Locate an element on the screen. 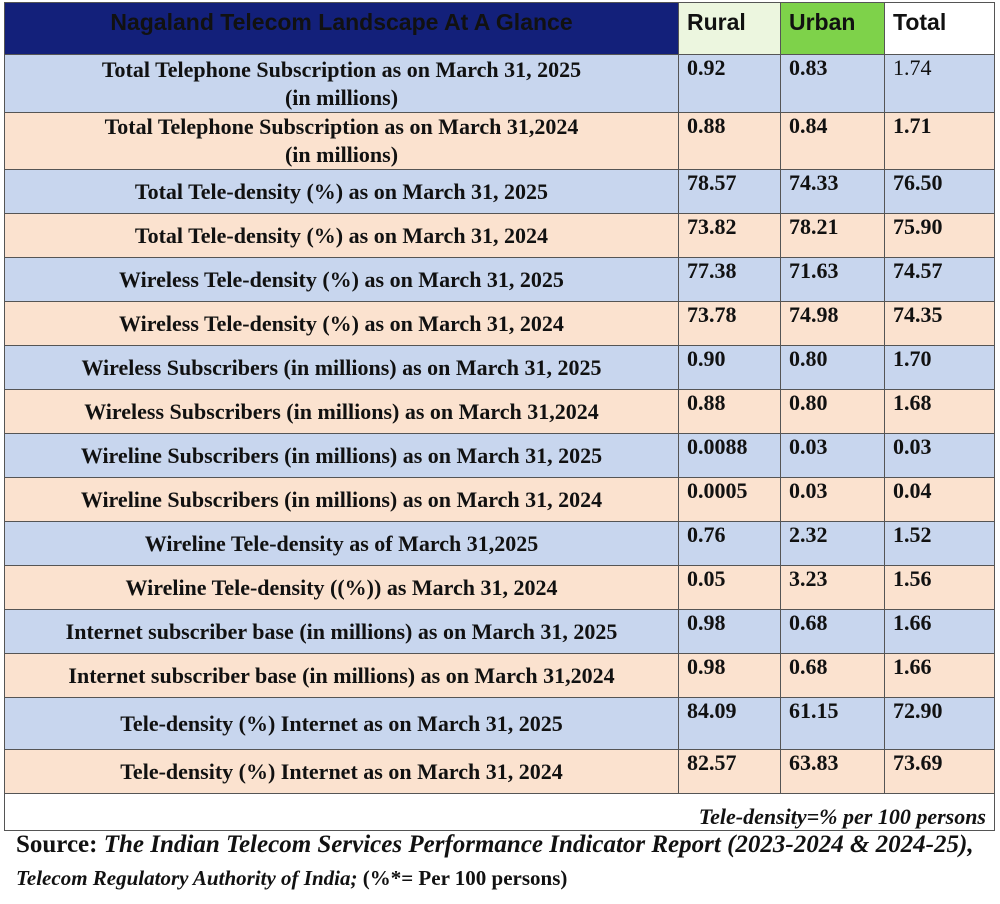  cell-rural: 0.0005 is located at coordinates (729, 499).